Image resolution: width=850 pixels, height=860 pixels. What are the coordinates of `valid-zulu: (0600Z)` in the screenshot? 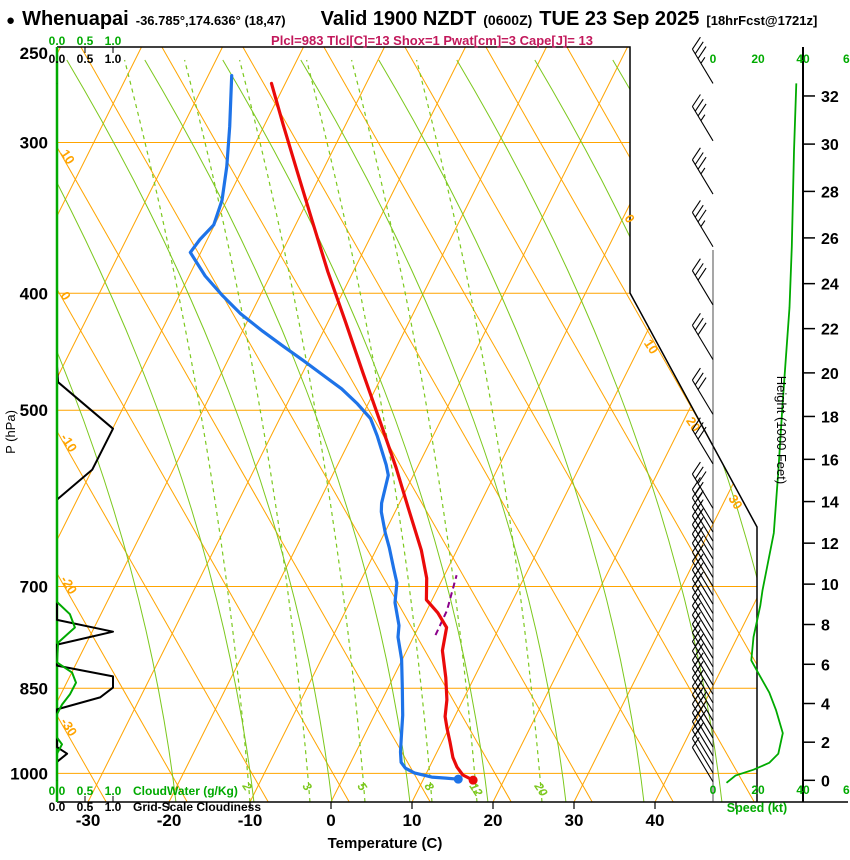 It's located at (508, 20).